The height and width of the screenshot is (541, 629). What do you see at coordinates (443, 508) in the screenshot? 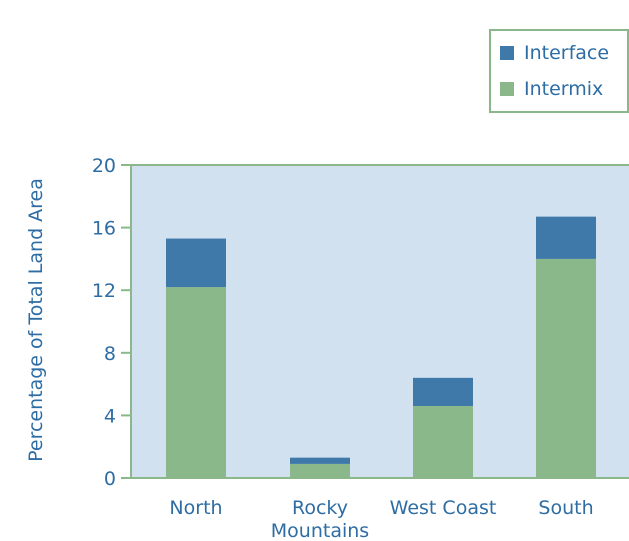
I see `x-category-label: West Coast` at bounding box center [443, 508].